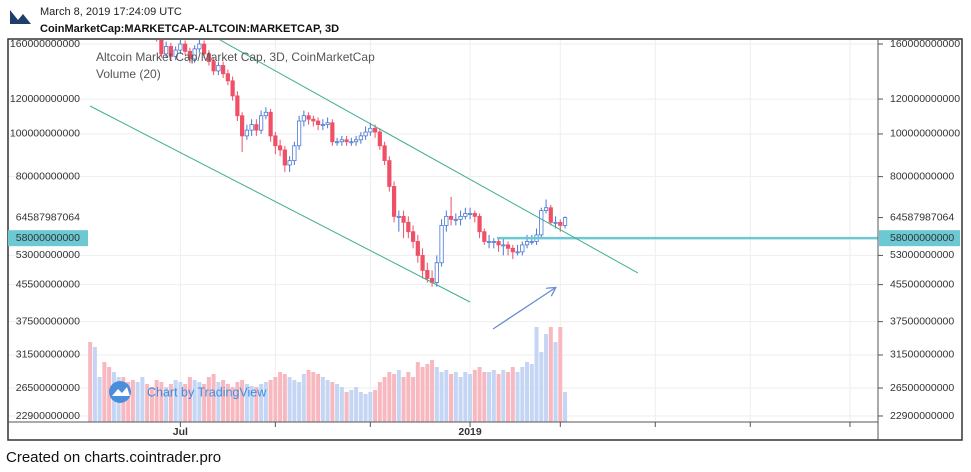 This screenshot has height=472, width=971. I want to click on logo, so click(20, 17).